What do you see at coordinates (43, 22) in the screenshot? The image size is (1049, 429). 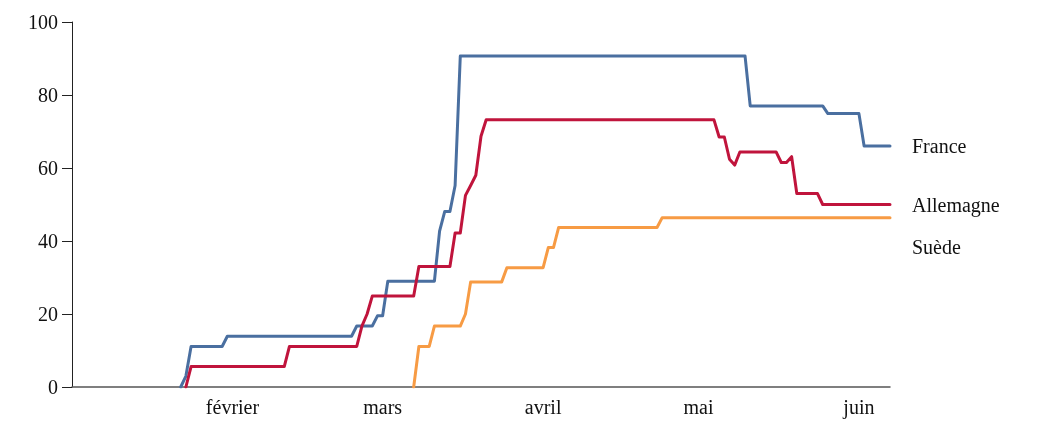 I see `y-tick-label: 100` at bounding box center [43, 22].